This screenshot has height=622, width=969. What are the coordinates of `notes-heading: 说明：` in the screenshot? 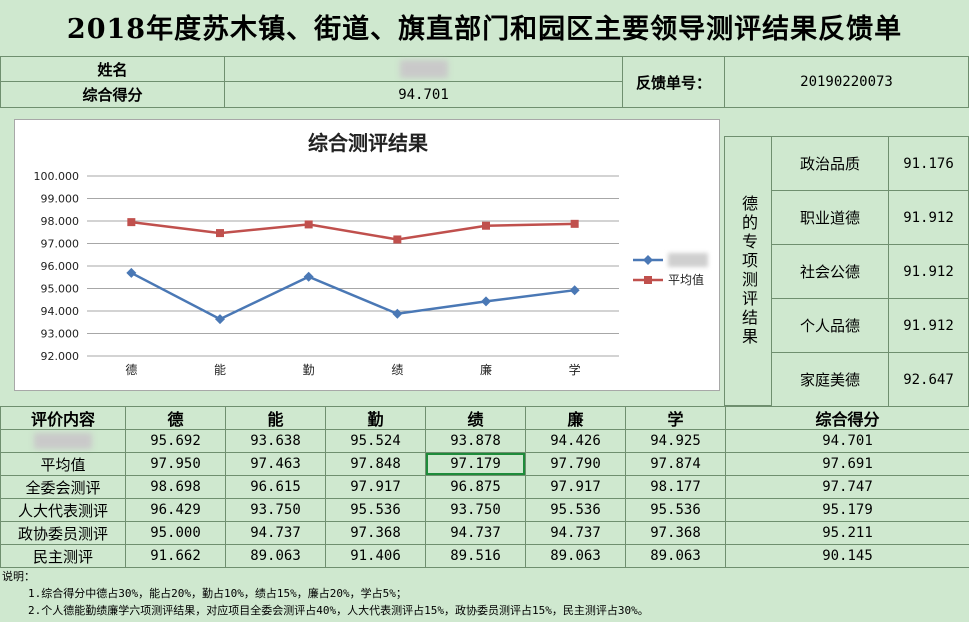 It's located at (18, 576).